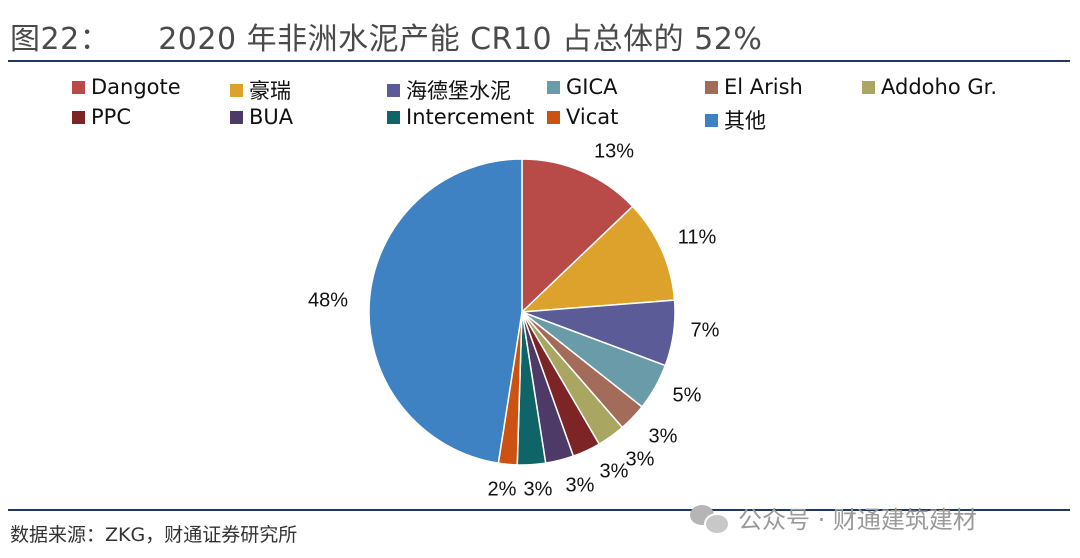  I want to click on data-label: 5%, so click(687, 395).